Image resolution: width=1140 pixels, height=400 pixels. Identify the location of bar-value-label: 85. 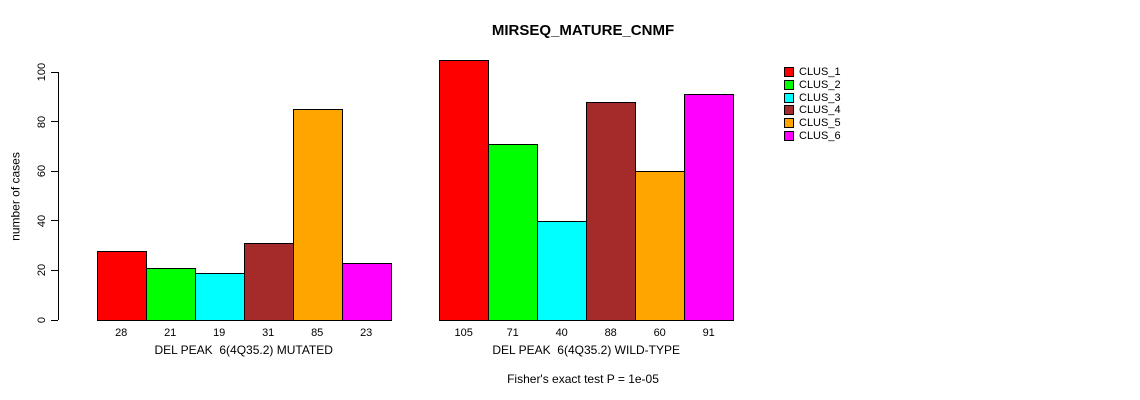
(317, 333).